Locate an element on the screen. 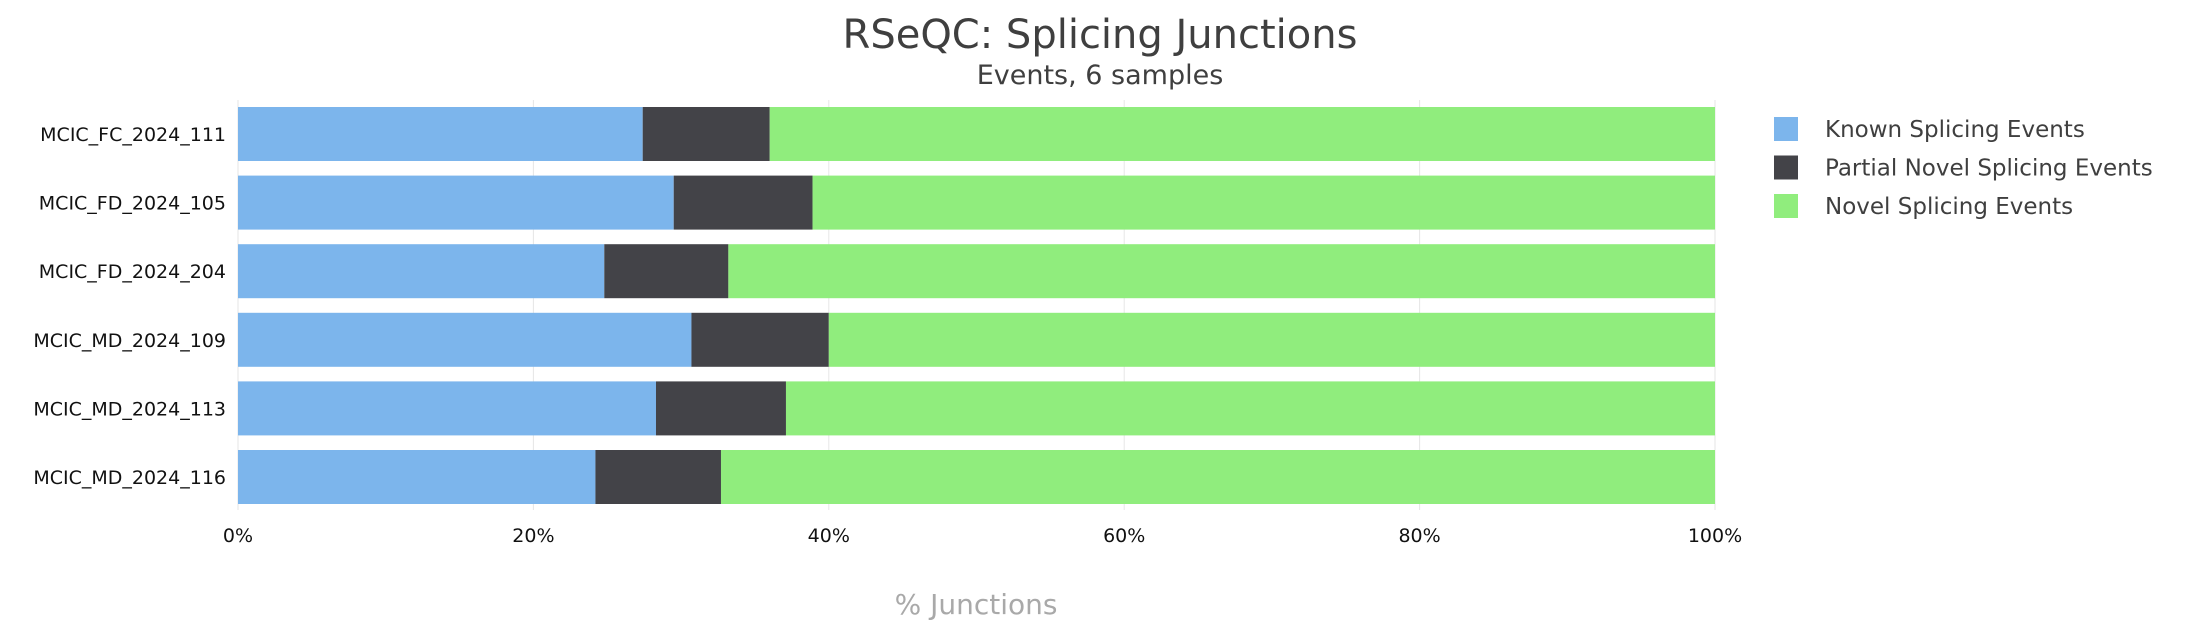 The height and width of the screenshot is (640, 2200). chart-title: RSeQC: Splicing Junctions is located at coordinates (1100, 35).